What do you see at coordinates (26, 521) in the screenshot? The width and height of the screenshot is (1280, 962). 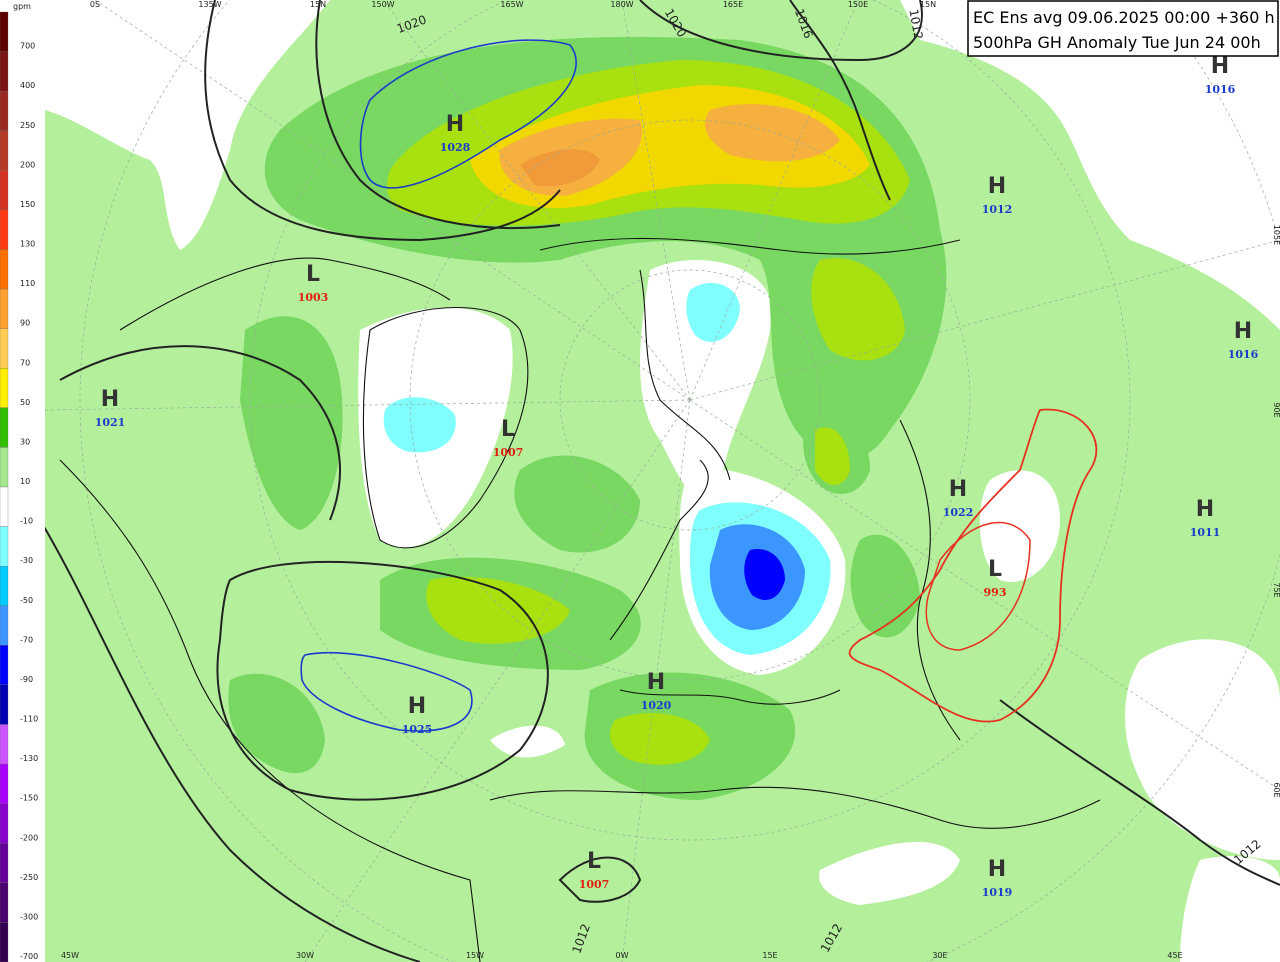 I see `colorbar-label: -10` at bounding box center [26, 521].